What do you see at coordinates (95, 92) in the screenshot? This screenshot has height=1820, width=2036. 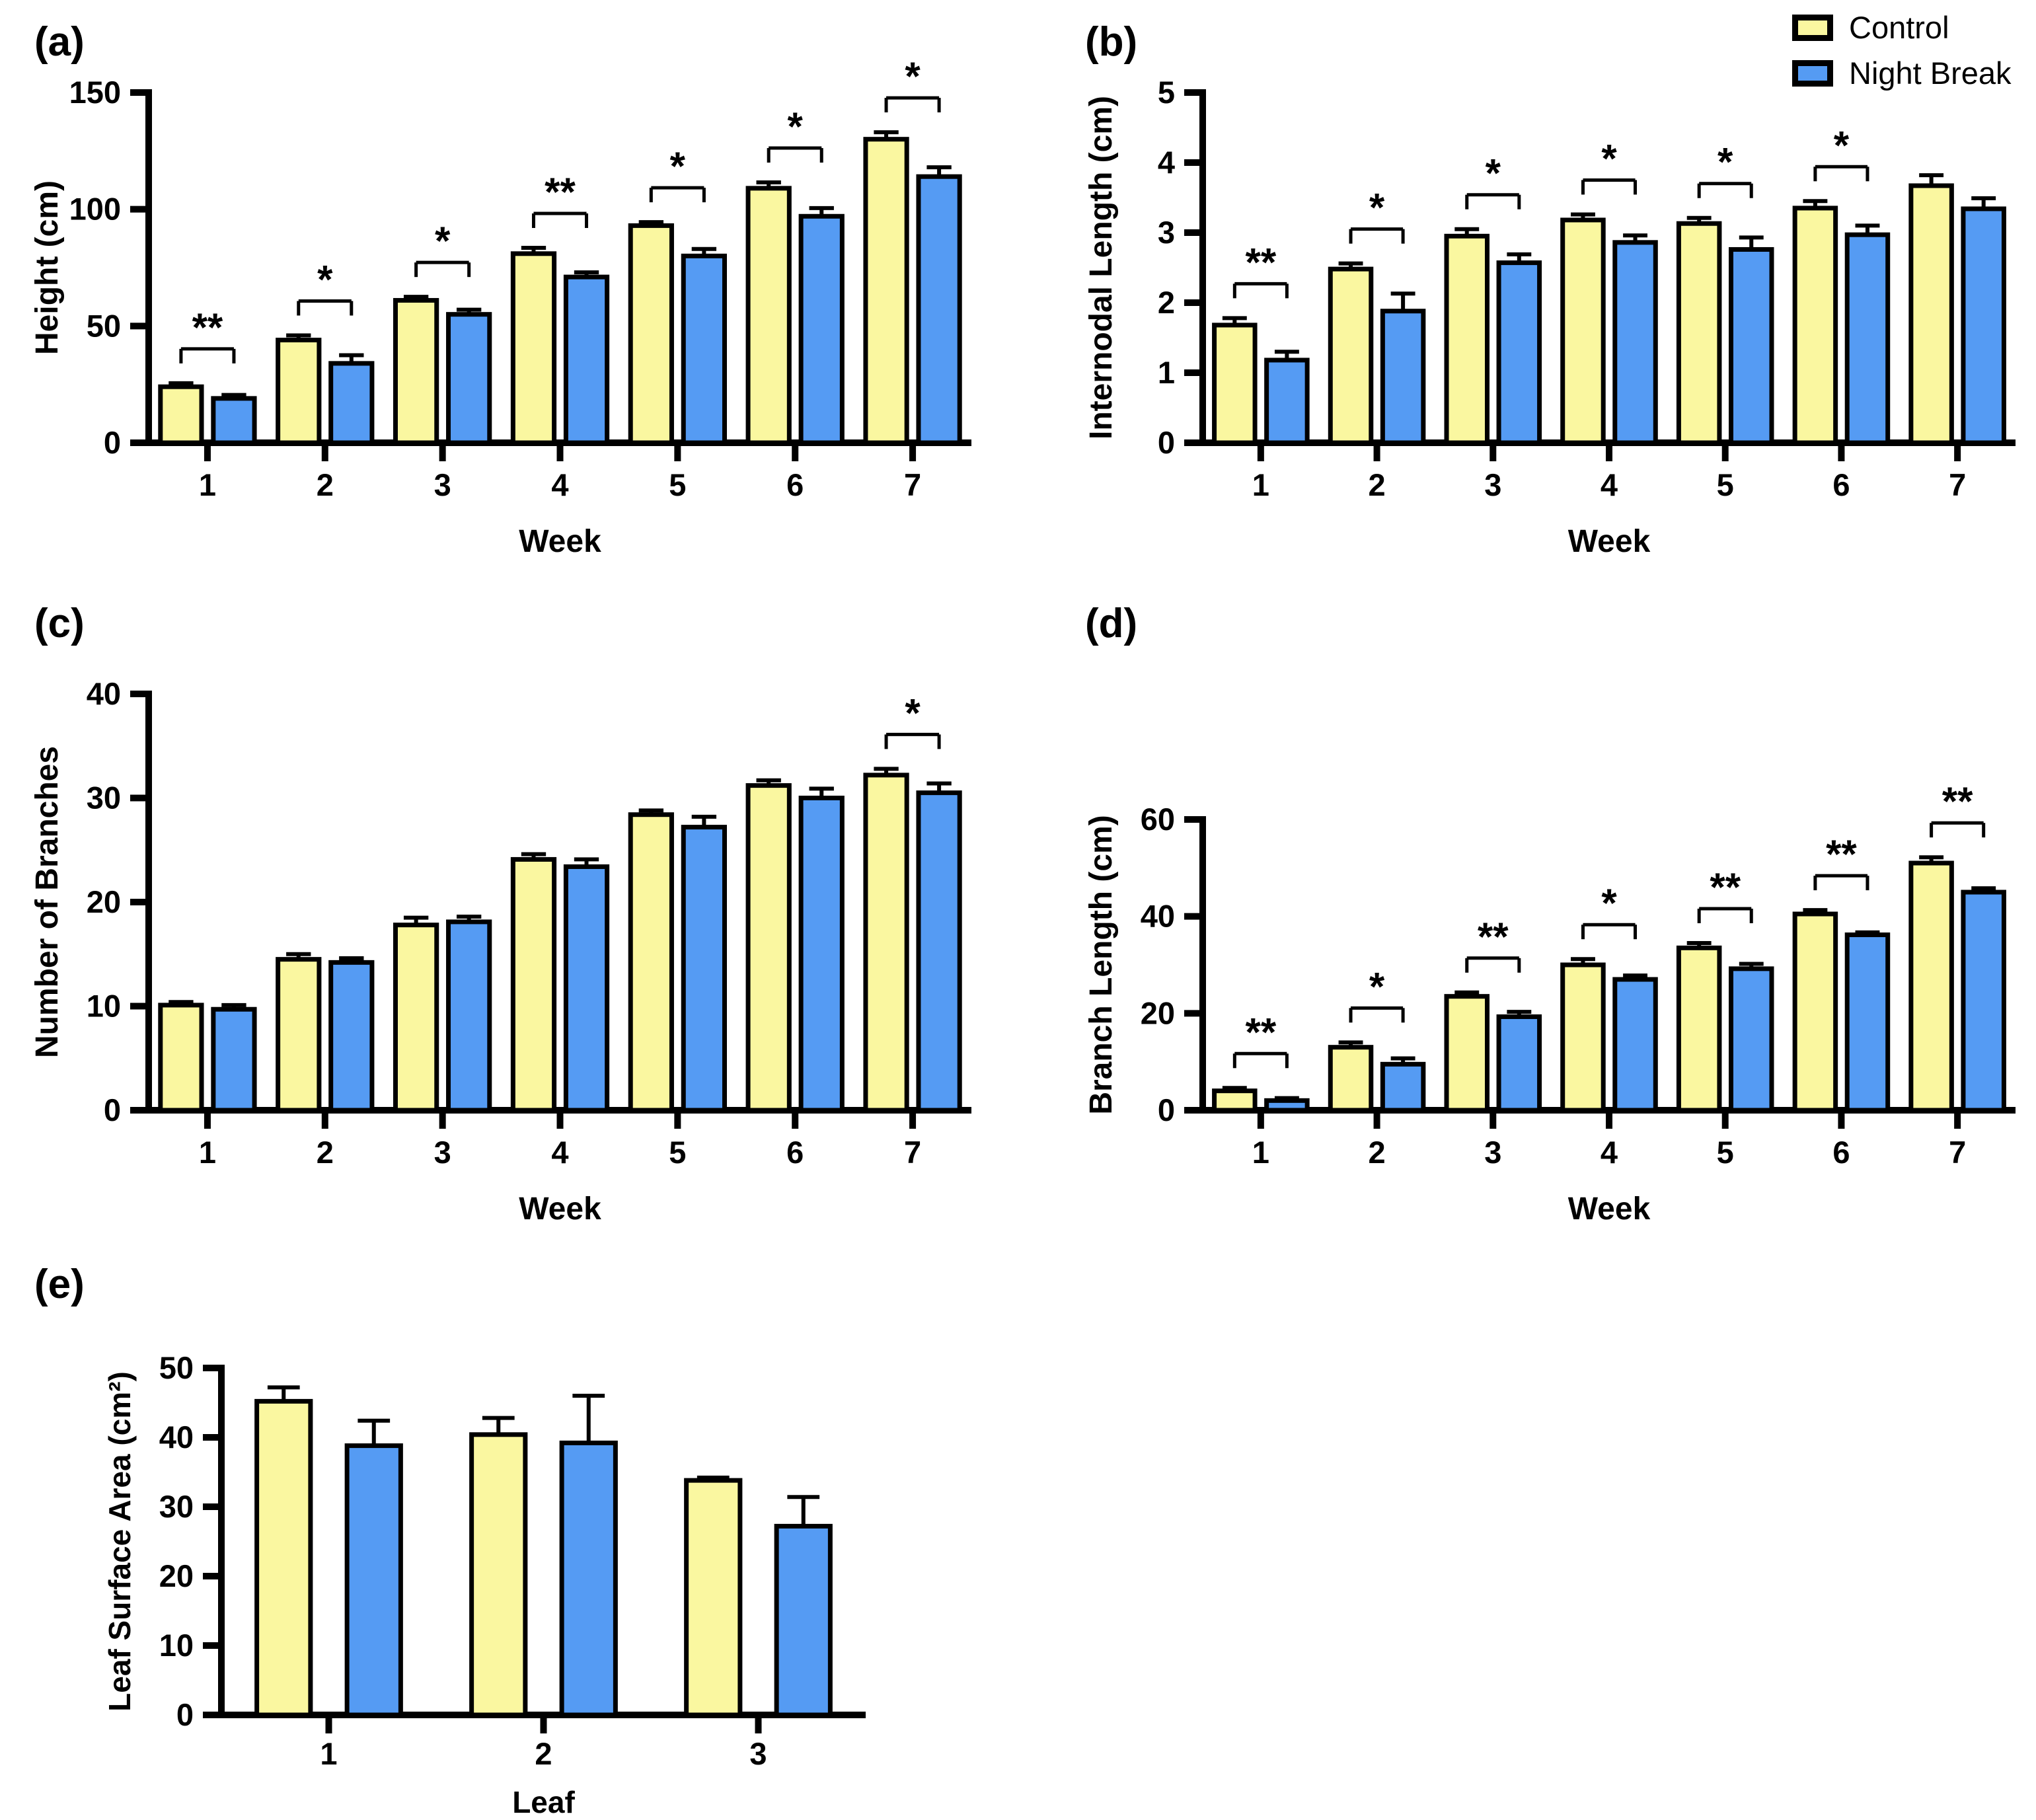 I see `svg-text: 150` at bounding box center [95, 92].